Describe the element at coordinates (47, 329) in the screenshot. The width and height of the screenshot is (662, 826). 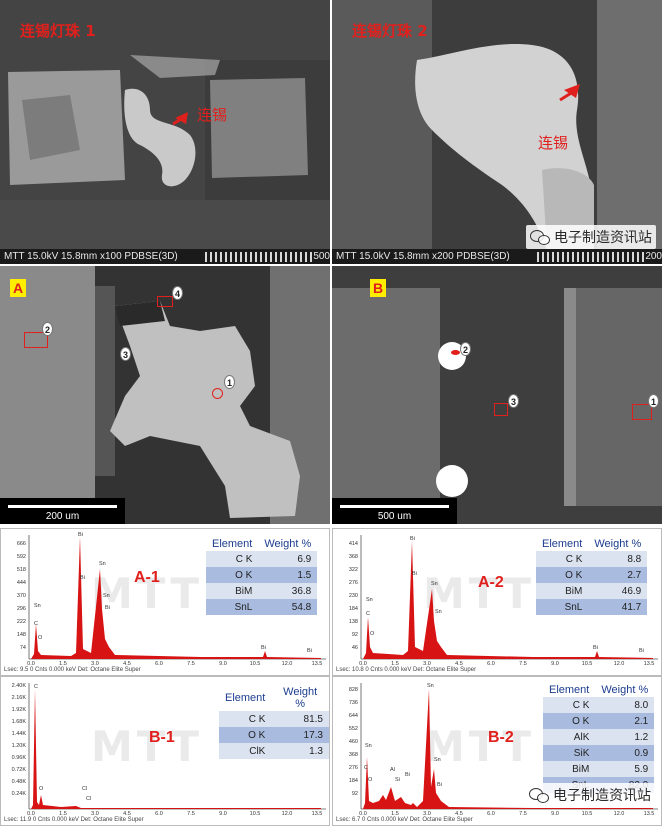
I see `point-a-2: 2` at that location.